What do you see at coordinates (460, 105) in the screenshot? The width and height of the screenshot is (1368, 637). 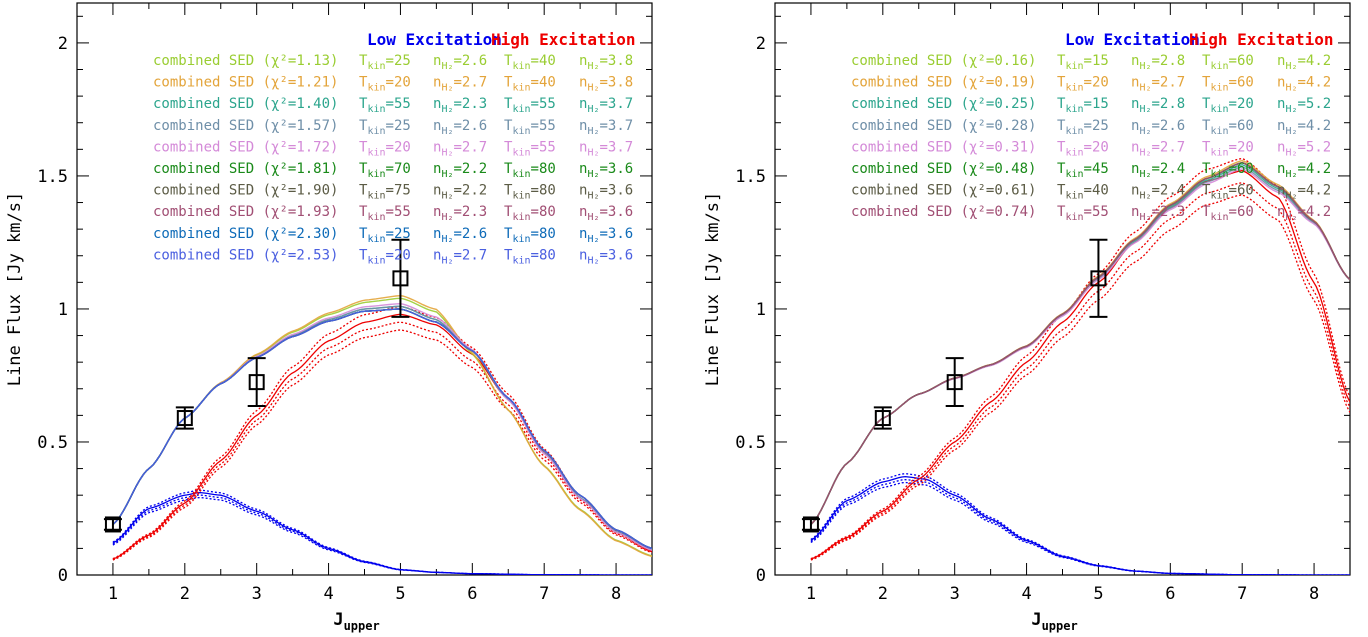 I see `legend-nh2-low: nH₂=2.3` at bounding box center [460, 105].